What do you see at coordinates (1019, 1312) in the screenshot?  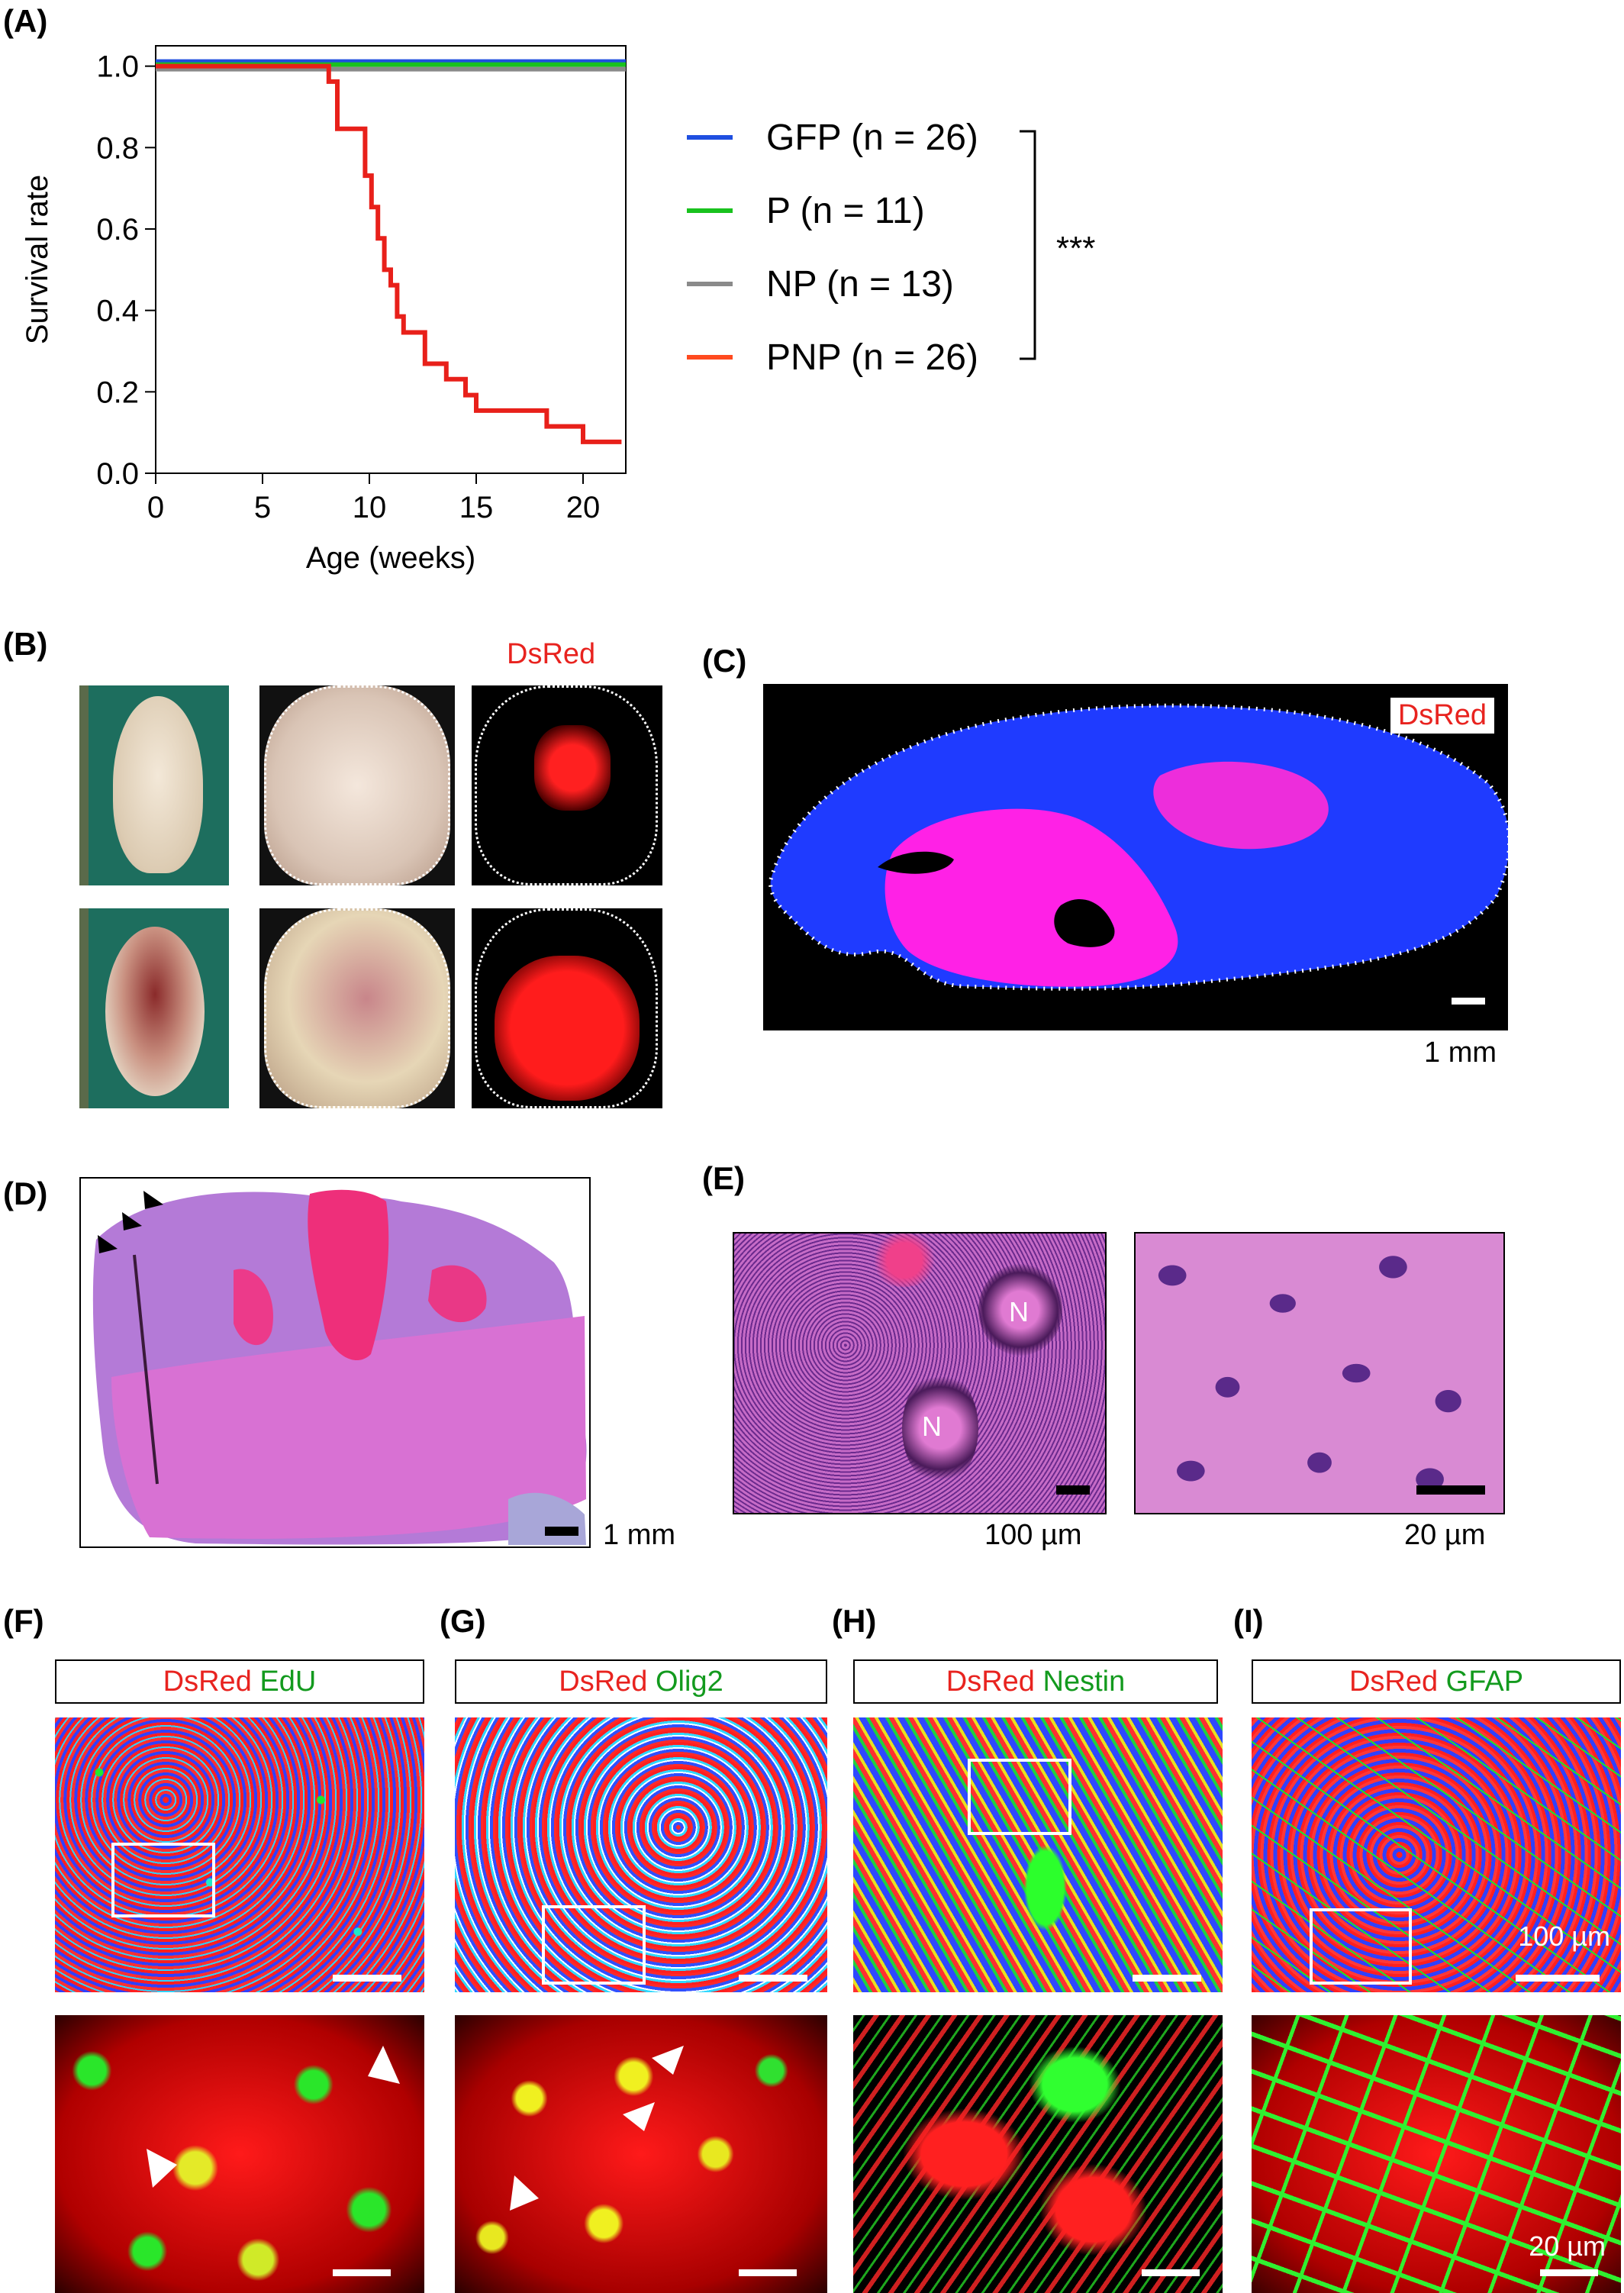 I see `necrosis-label-1: N` at bounding box center [1019, 1312].